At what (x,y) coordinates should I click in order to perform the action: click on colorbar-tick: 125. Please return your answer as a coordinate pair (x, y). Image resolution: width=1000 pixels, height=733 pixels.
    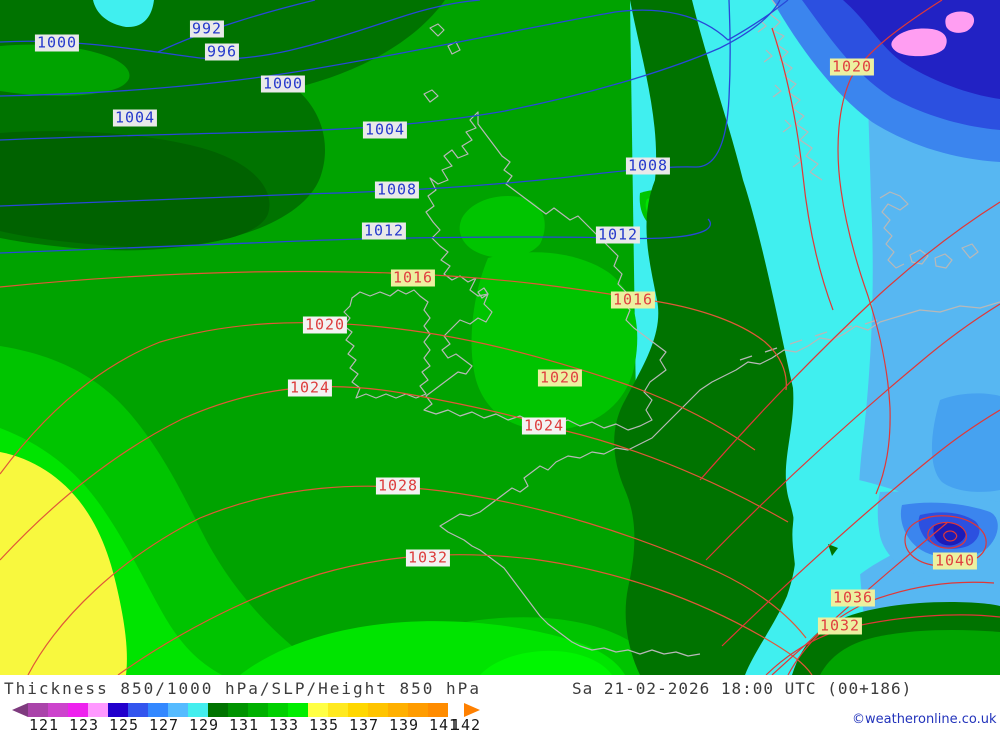
    Looking at the image, I should click on (124, 724).